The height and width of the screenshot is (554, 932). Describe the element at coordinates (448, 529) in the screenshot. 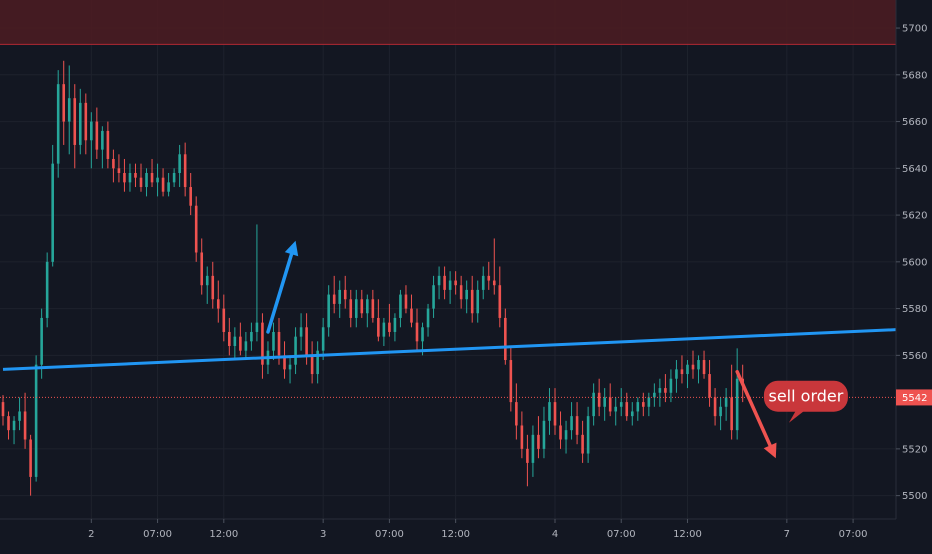

I see `time-axis: 2 07:00 12:00 3 07:00 12:00 4 07:00 12:00 7 07:00` at that location.